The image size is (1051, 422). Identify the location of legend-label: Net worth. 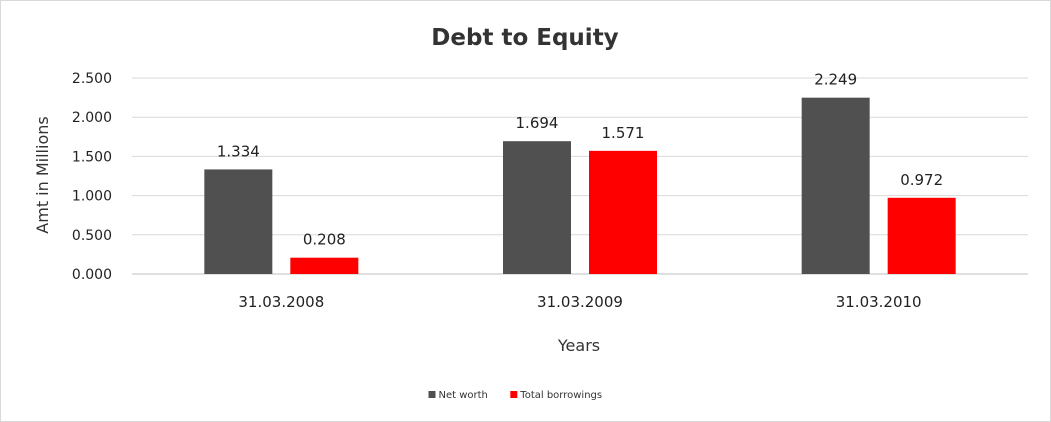
(463, 395).